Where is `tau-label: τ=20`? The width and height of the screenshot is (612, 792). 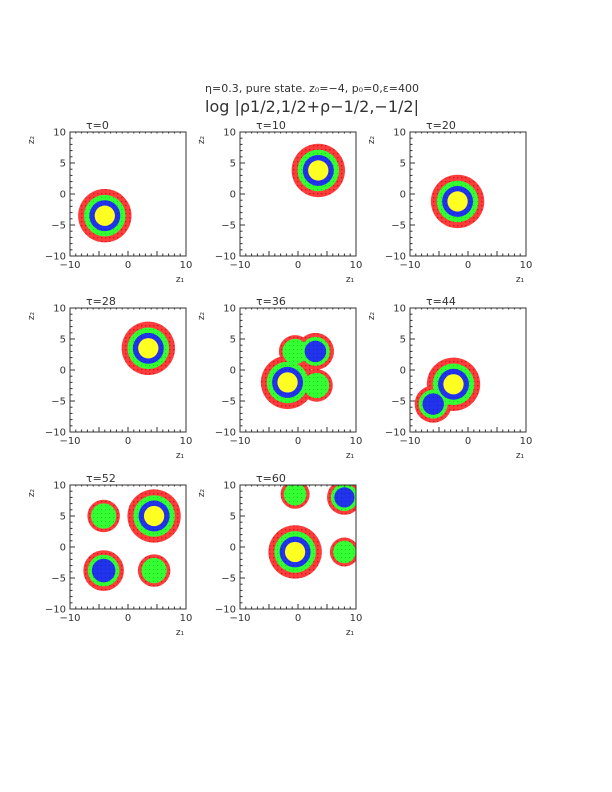
tau-label: τ=20 is located at coordinates (441, 125).